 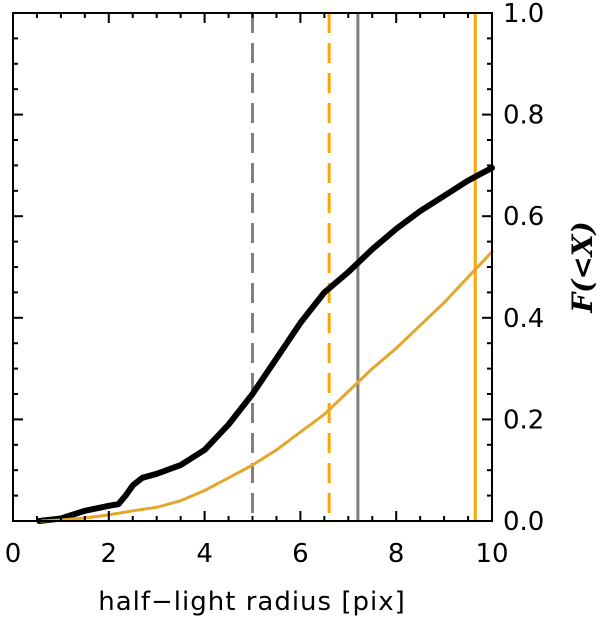 What do you see at coordinates (13, 554) in the screenshot?
I see `x-tick-label: 0` at bounding box center [13, 554].